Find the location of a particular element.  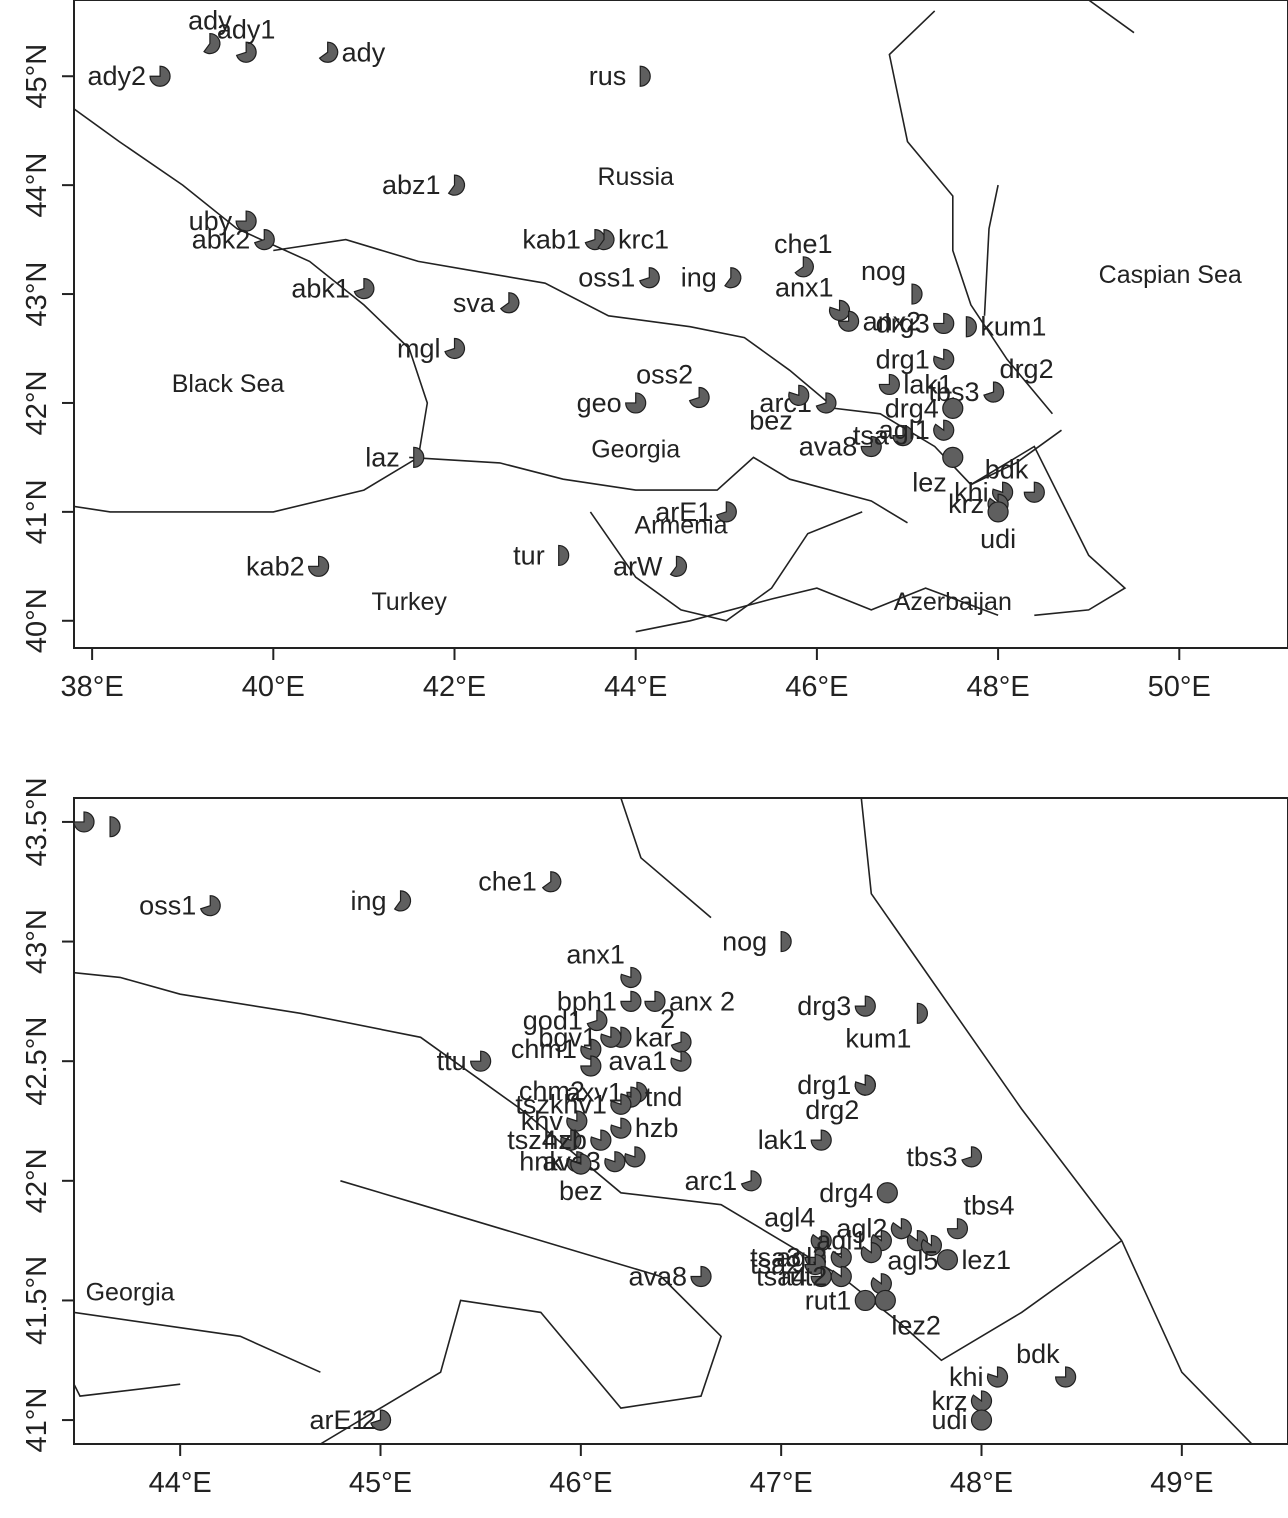

site-marker: ady1 is located at coordinates (246, 38).